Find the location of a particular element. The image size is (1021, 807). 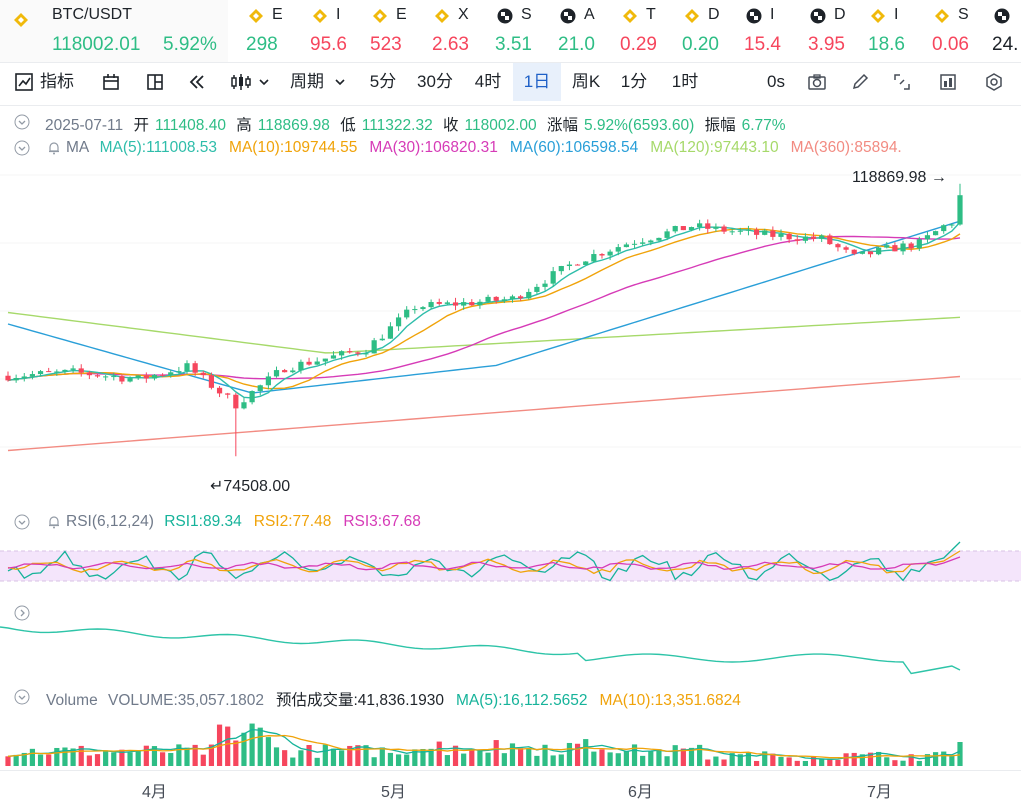

ticker-item: S 3.51 is located at coordinates (525, 31).